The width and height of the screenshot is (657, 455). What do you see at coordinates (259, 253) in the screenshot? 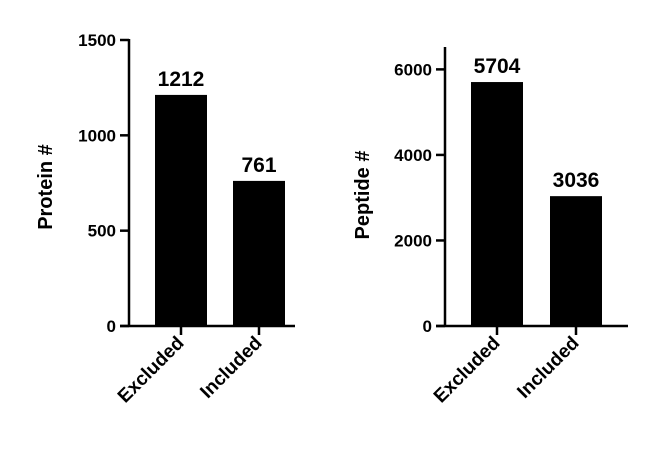
I see `bar-protein-included` at bounding box center [259, 253].